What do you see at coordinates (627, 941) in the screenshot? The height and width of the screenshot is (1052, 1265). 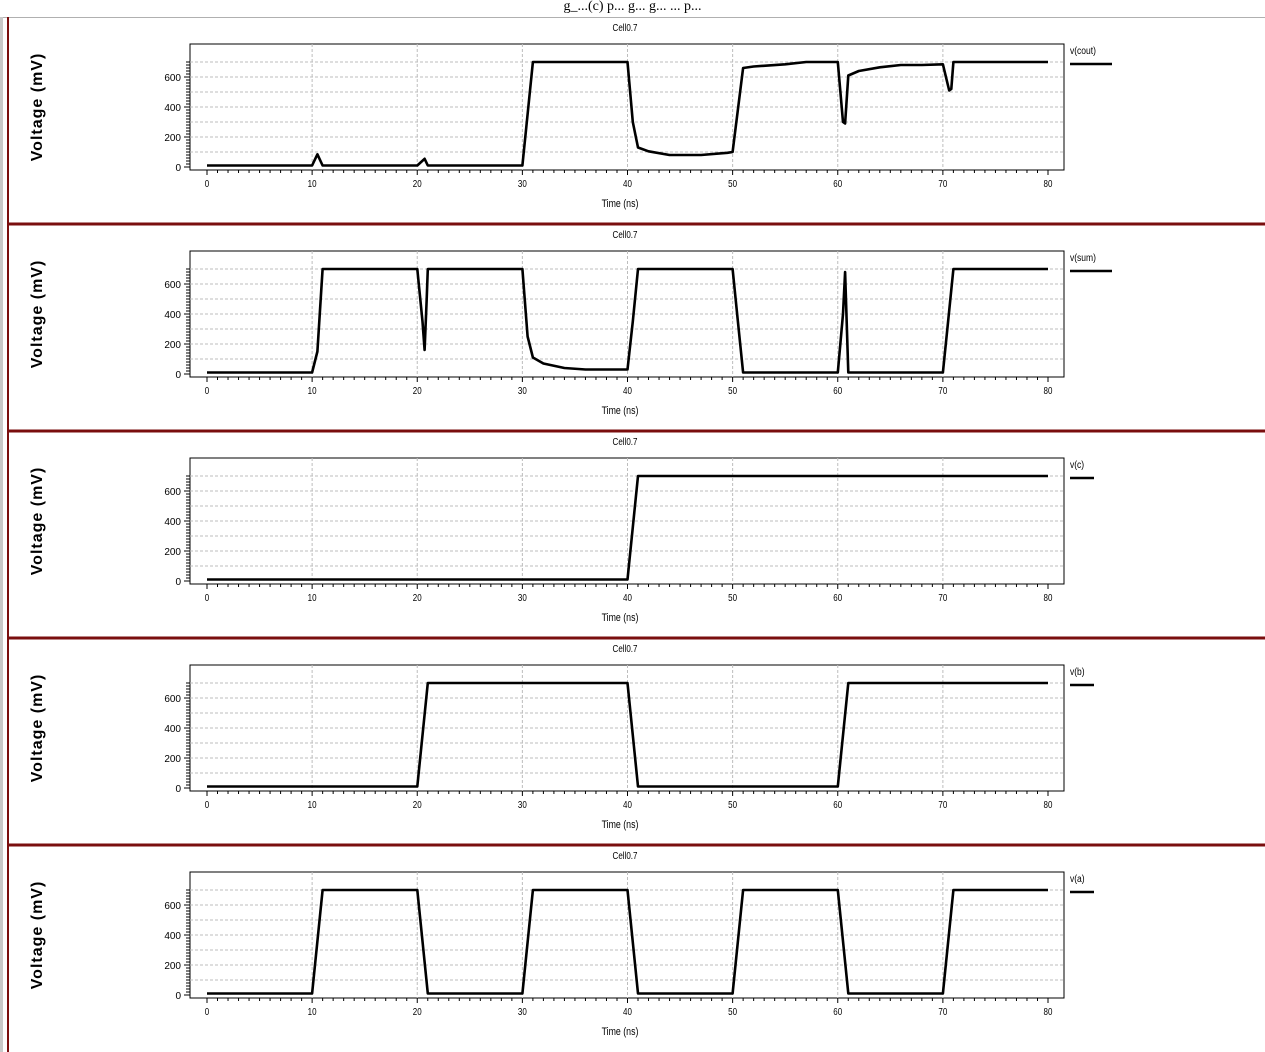 I see `series-line-va` at bounding box center [627, 941].